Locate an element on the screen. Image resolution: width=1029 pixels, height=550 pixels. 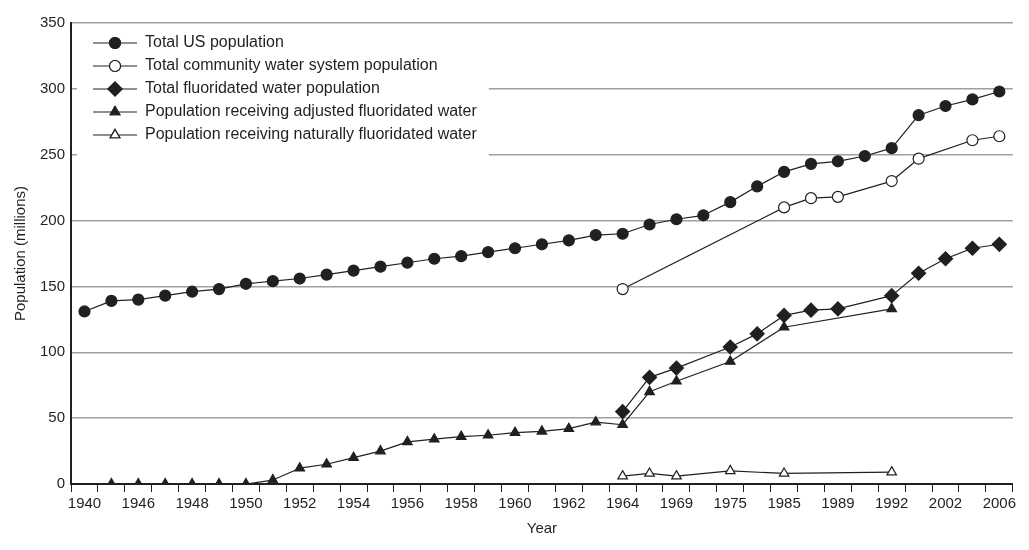
x-tick-label: 1985 is located at coordinates (784, 503).